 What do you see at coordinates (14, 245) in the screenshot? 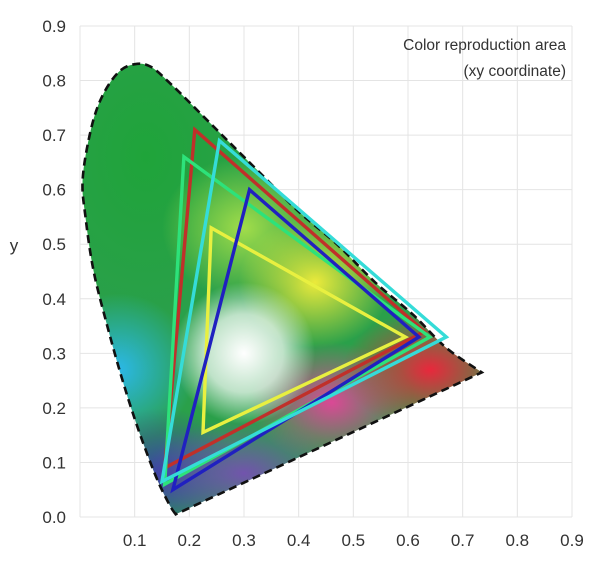
I see `y-axis-label: y` at bounding box center [14, 245].